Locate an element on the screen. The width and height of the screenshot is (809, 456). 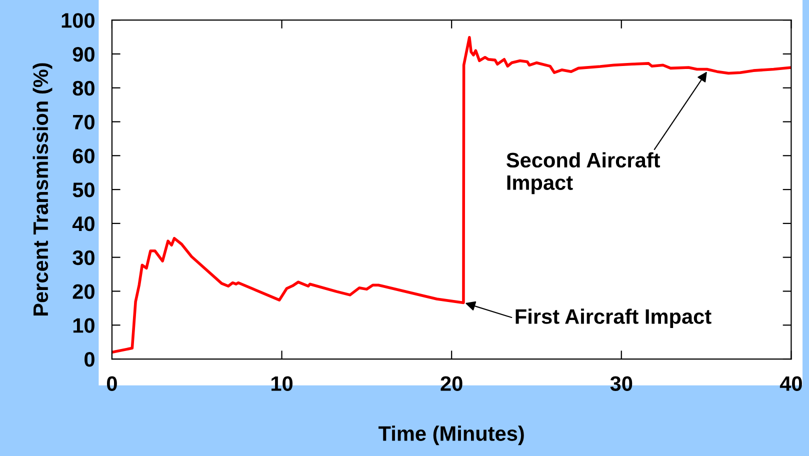
x-tick-label: 20 is located at coordinates (451, 383).